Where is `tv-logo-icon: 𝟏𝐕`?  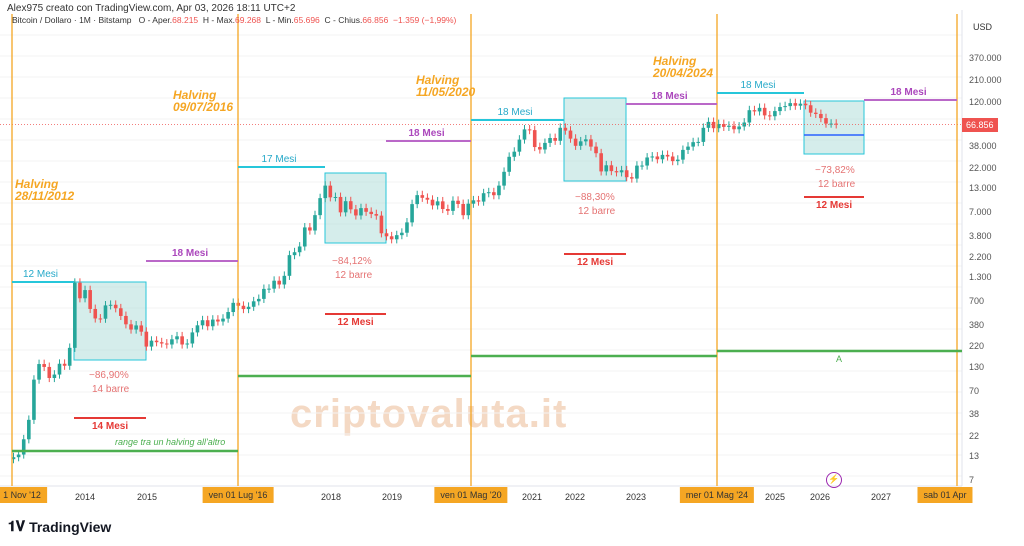
tv-logo-icon: 𝟏𝐕 is located at coordinates (17, 526).